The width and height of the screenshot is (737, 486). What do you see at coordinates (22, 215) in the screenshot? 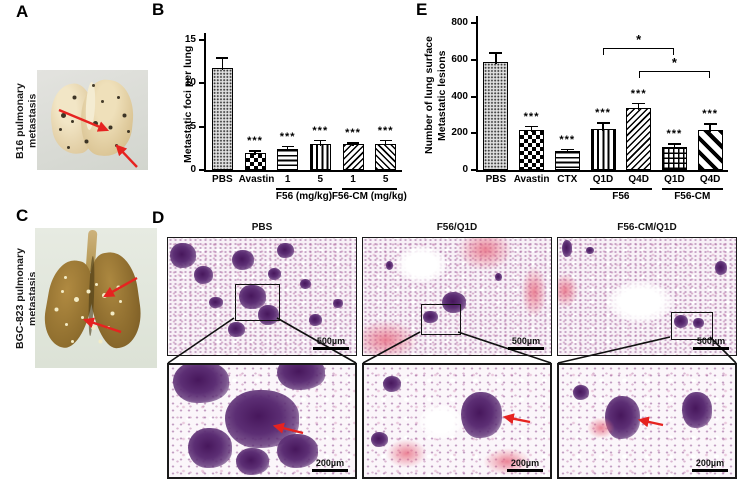
I see `panel-c-letter: C` at bounding box center [22, 215].